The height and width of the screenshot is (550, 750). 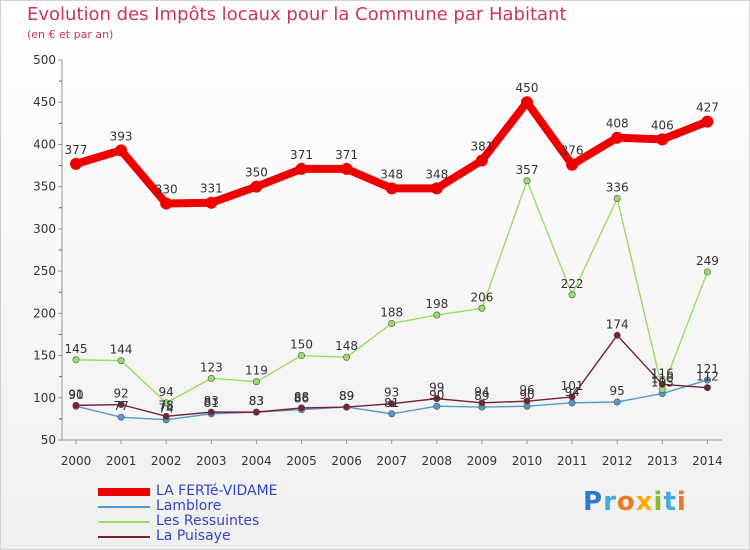 What do you see at coordinates (76, 349) in the screenshot?
I see `data-label: 145` at bounding box center [76, 349].